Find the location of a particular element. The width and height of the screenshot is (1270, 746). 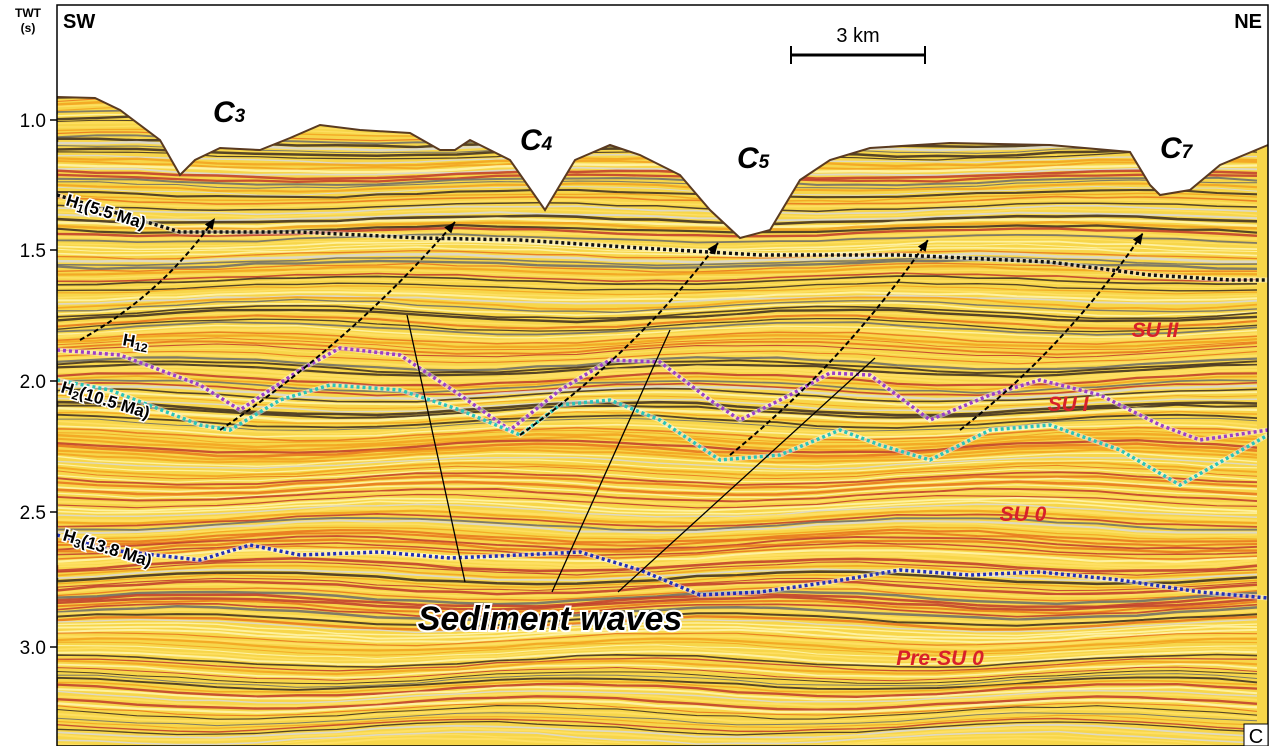

y-tick-label: 1.0 is located at coordinates (33, 121).